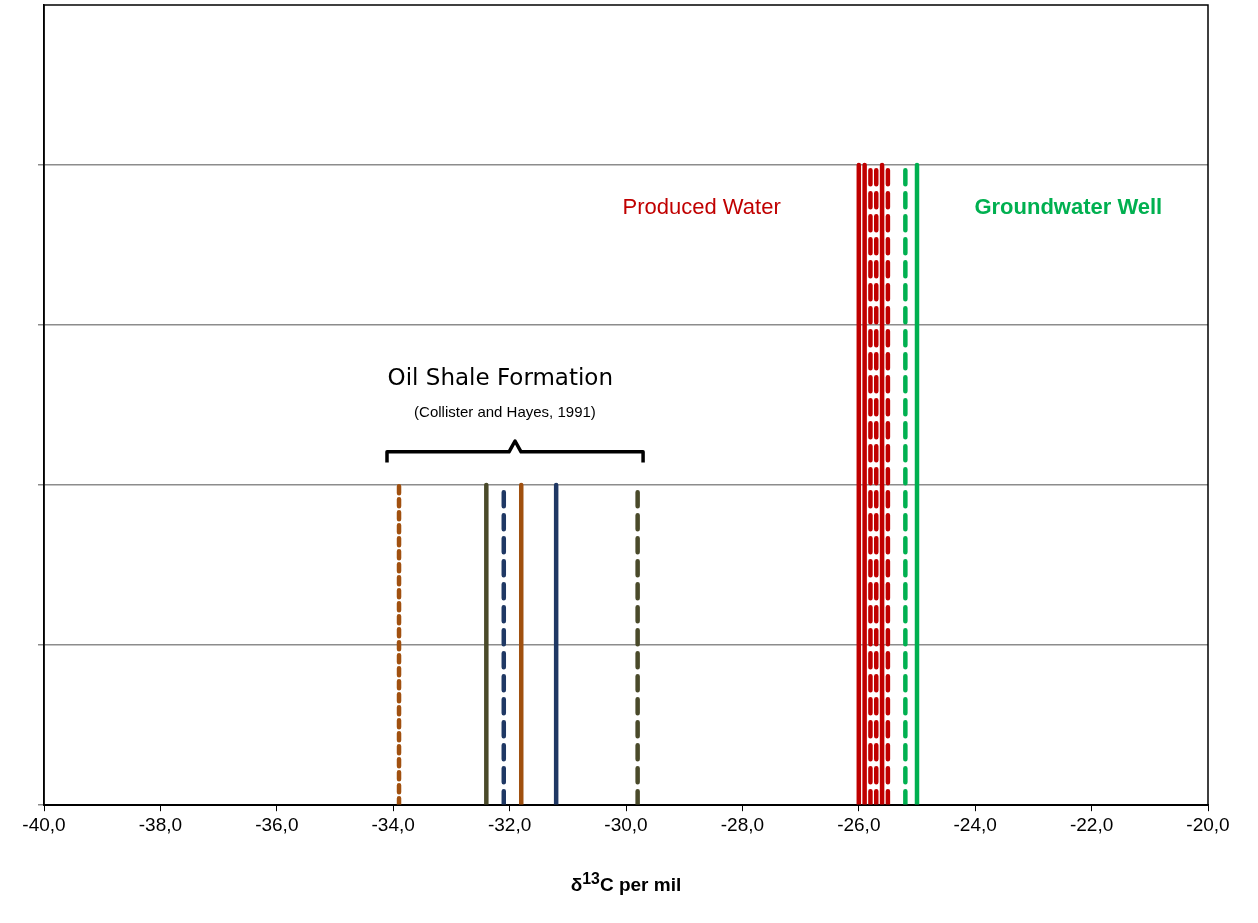  What do you see at coordinates (393, 824) in the screenshot?
I see `x-tick-label: -34,0` at bounding box center [393, 824].